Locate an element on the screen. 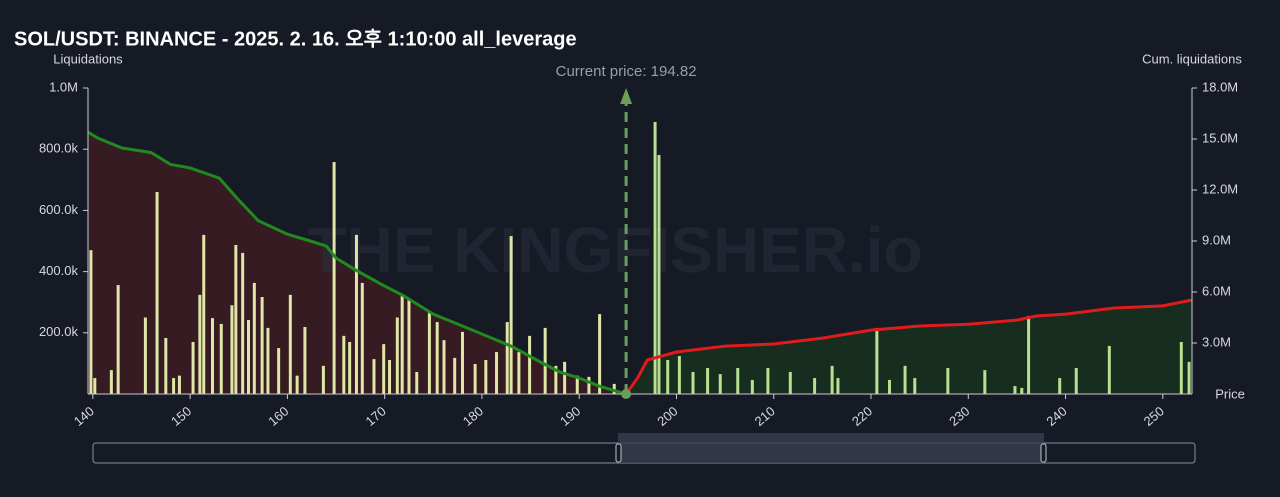 The image size is (1280, 497). current-price-arrow is located at coordinates (626, 96).